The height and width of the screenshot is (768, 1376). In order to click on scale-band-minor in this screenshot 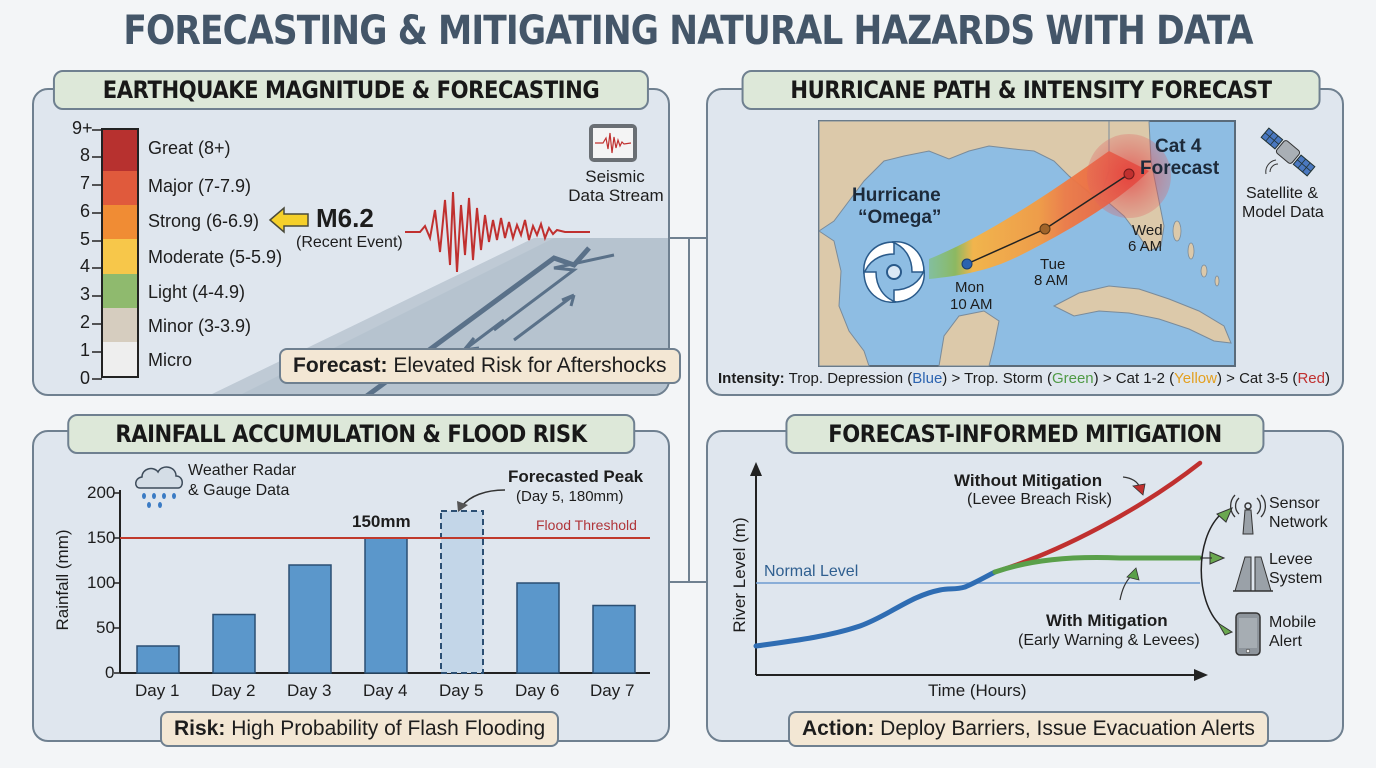, I will do `click(120, 324)`.